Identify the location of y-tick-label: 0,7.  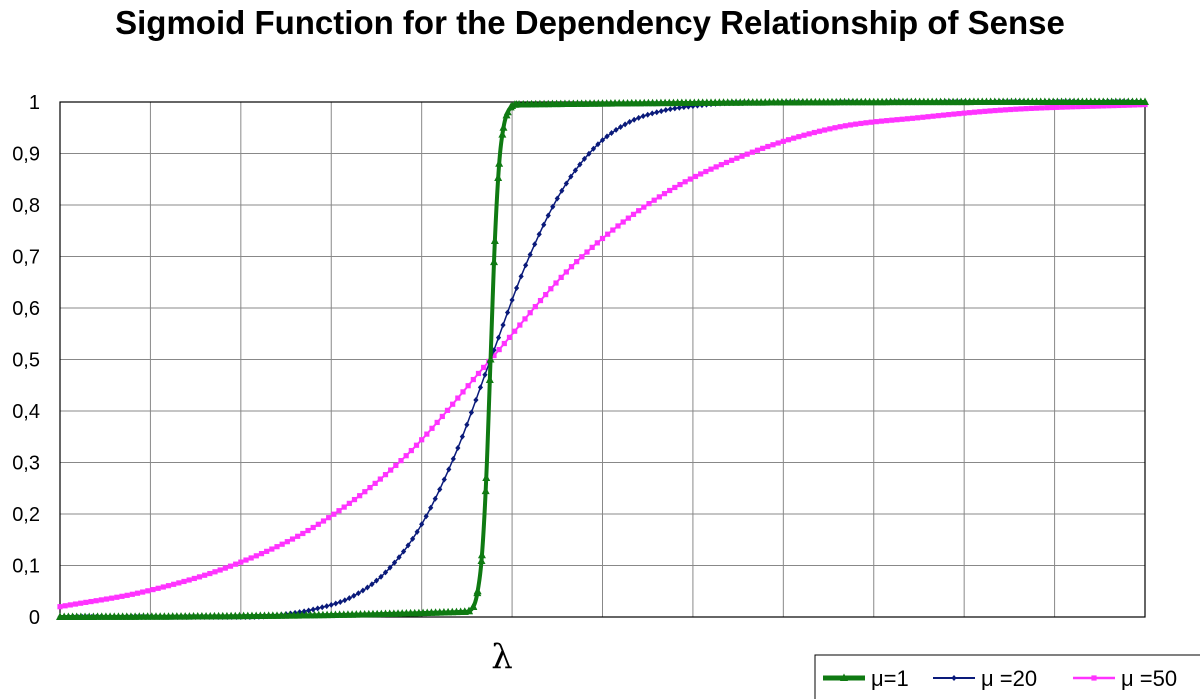
(26, 258).